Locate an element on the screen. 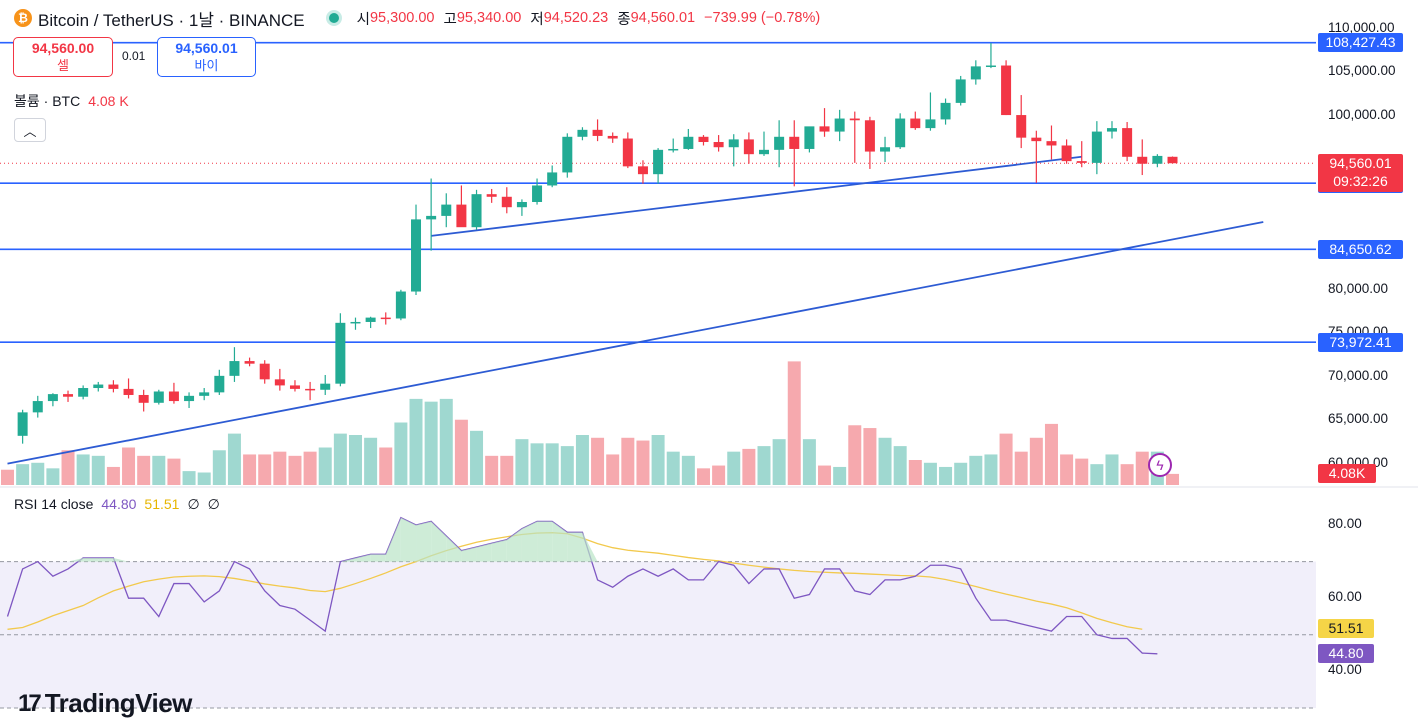 The image size is (1418, 726). rsi-legend: RSI 14 close 44.80 51.51 ∅ ∅ is located at coordinates (117, 504).